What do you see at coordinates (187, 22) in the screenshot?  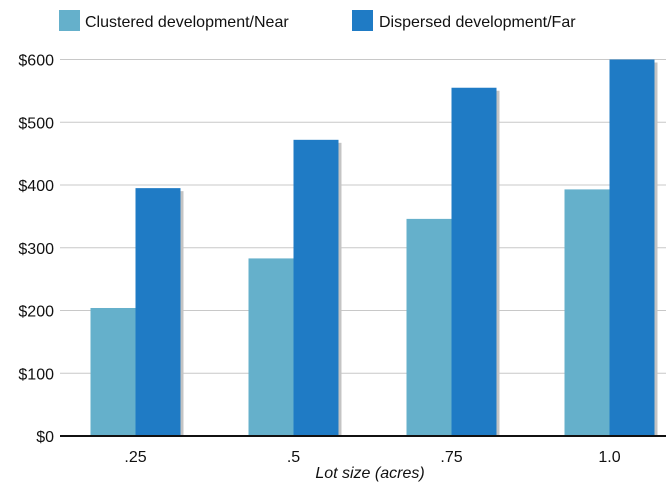 I see `legend-label: Clustered development/Near` at bounding box center [187, 22].